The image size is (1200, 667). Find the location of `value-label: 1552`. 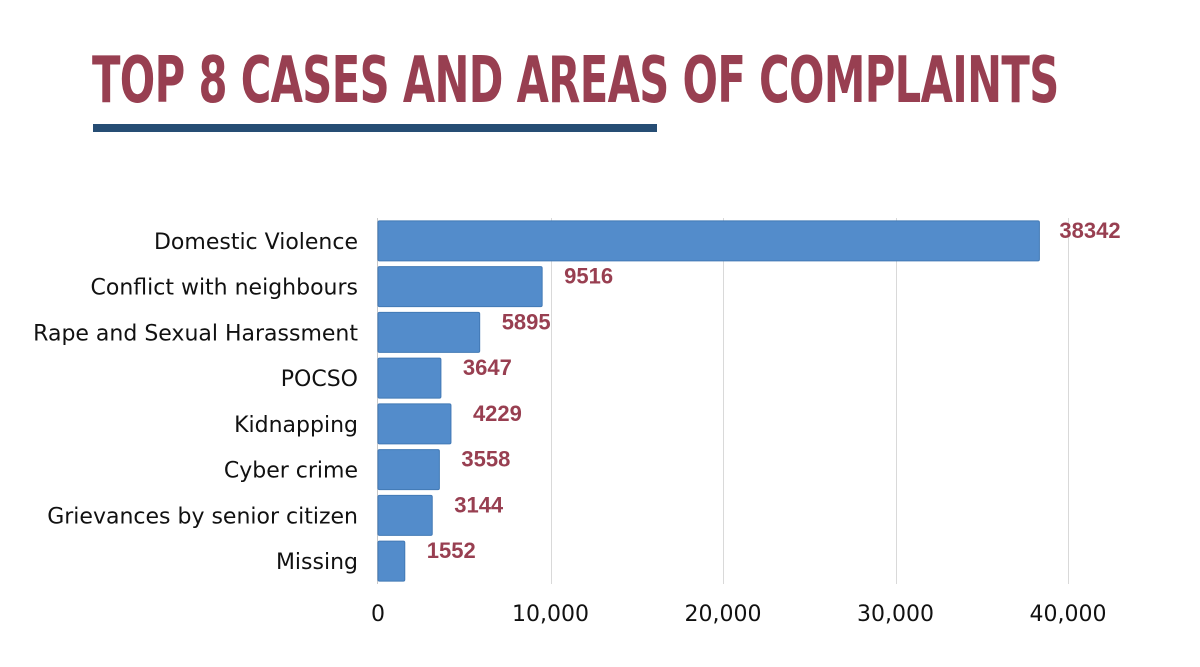

value-label: 1552 is located at coordinates (451, 550).